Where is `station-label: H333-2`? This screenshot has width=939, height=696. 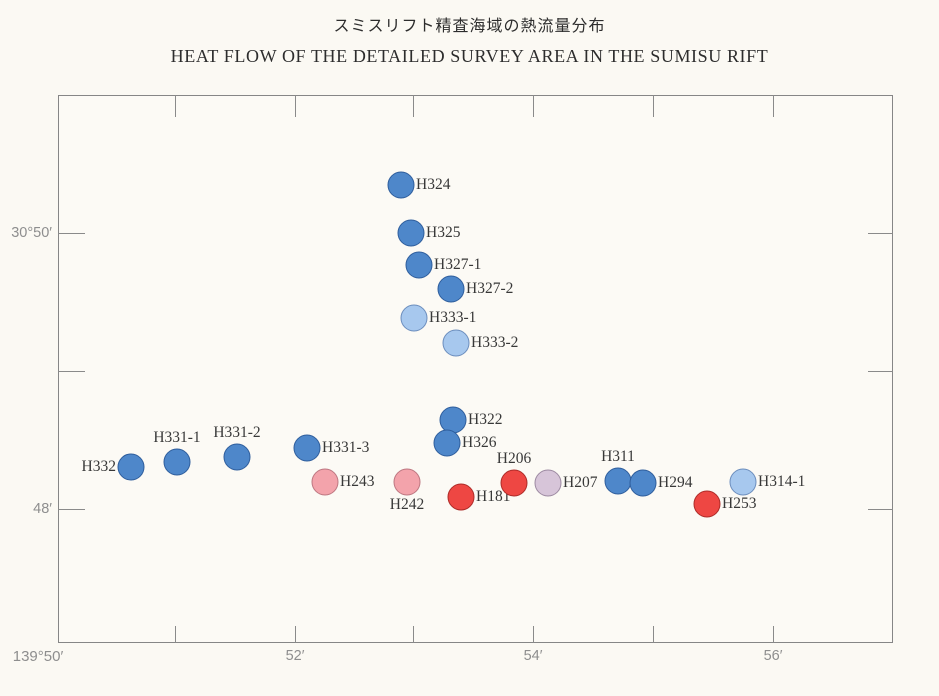
station-label: H333-2 is located at coordinates (495, 342).